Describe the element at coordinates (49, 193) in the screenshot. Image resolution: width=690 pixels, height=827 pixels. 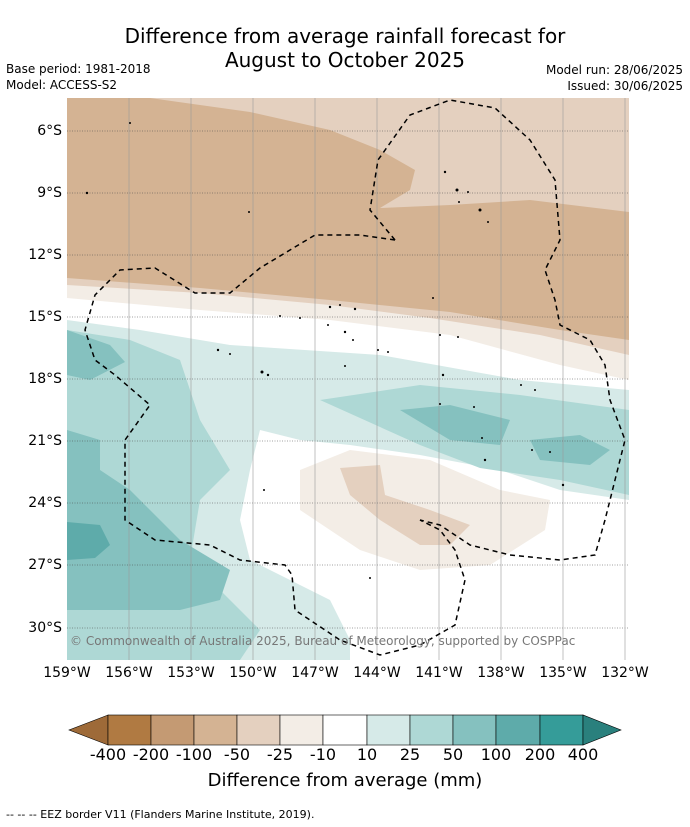
I see `lat-label: 9°S` at that location.